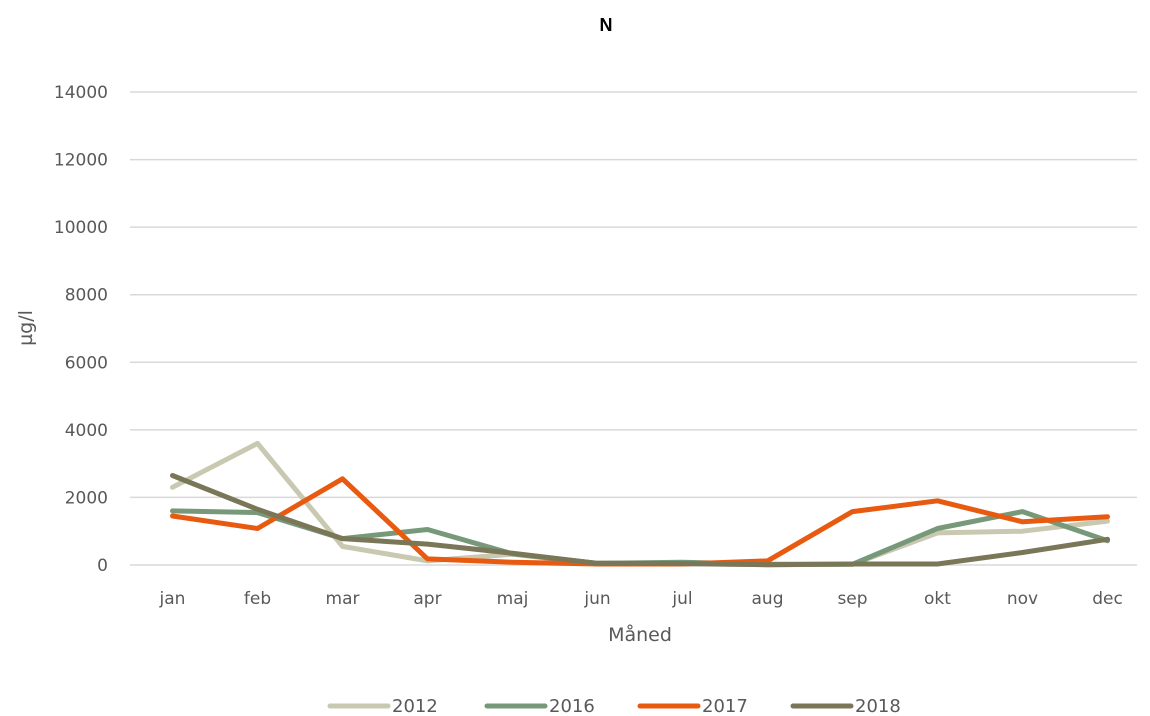 This screenshot has height=716, width=1150. Describe the element at coordinates (937, 599) in the screenshot. I see `x-tick-label: okt` at that location.